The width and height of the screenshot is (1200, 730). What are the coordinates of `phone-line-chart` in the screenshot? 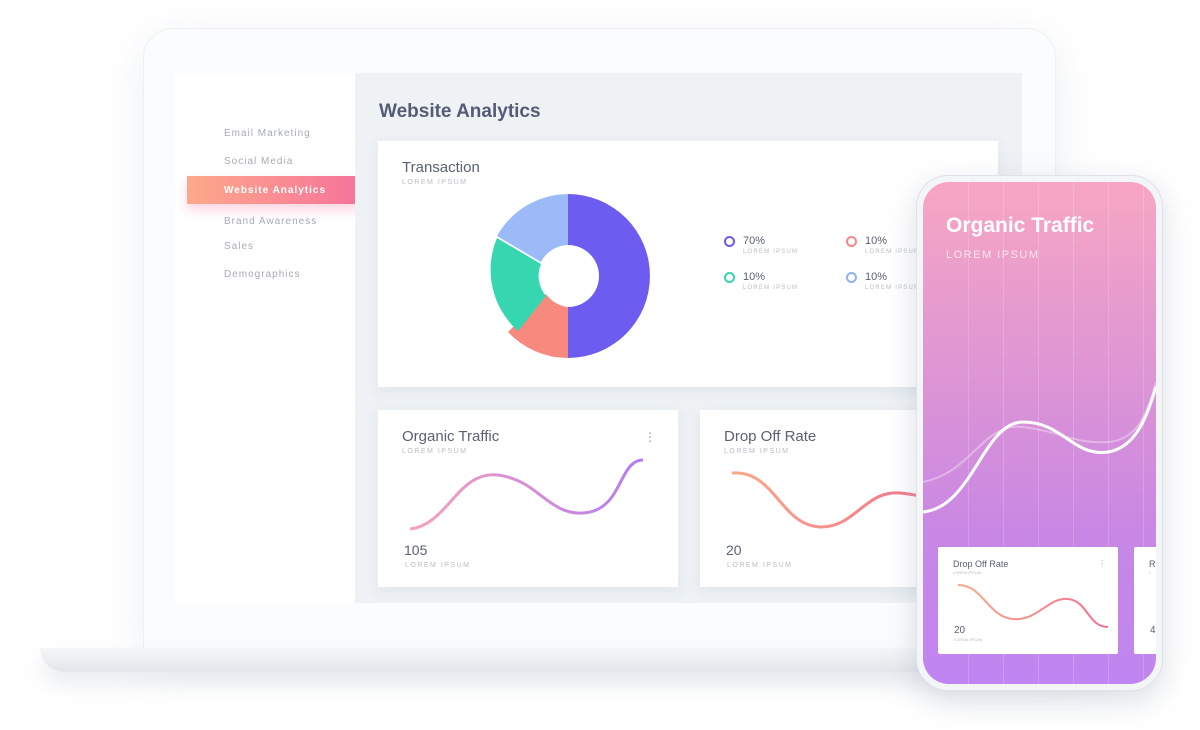 It's located at (1039, 447).